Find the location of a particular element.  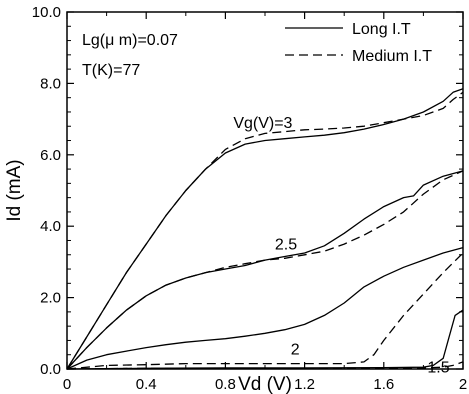

temperature-annotation: T(K)=77 is located at coordinates (111, 70).